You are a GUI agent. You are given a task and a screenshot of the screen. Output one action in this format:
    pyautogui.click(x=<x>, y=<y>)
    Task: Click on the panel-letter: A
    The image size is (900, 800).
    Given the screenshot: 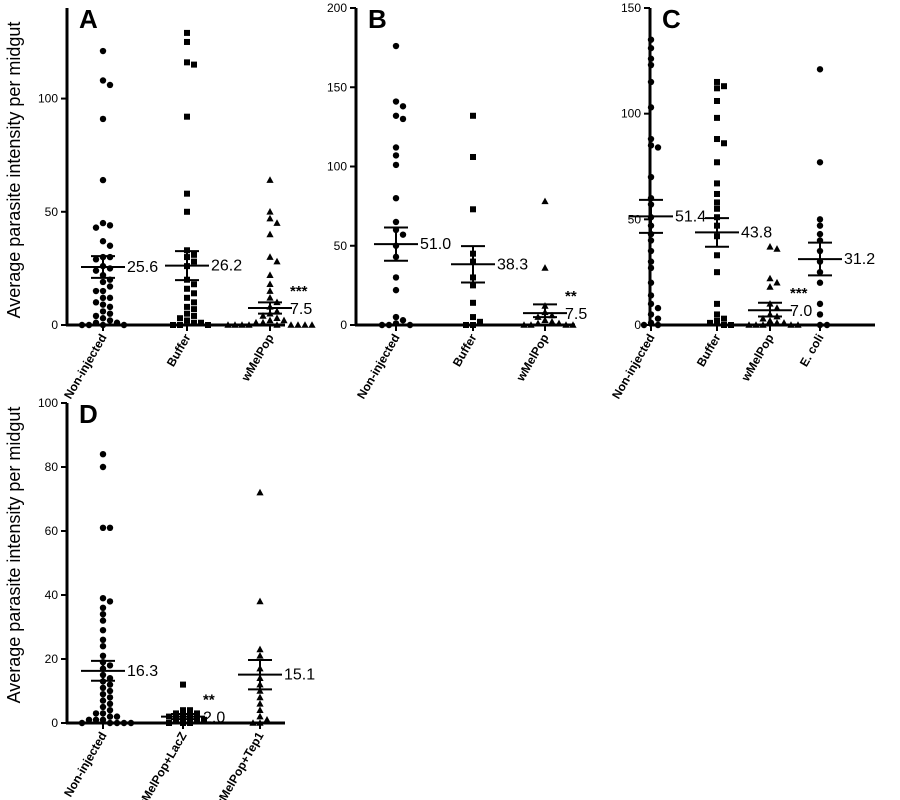 What is the action you would take?
    pyautogui.click(x=88, y=19)
    